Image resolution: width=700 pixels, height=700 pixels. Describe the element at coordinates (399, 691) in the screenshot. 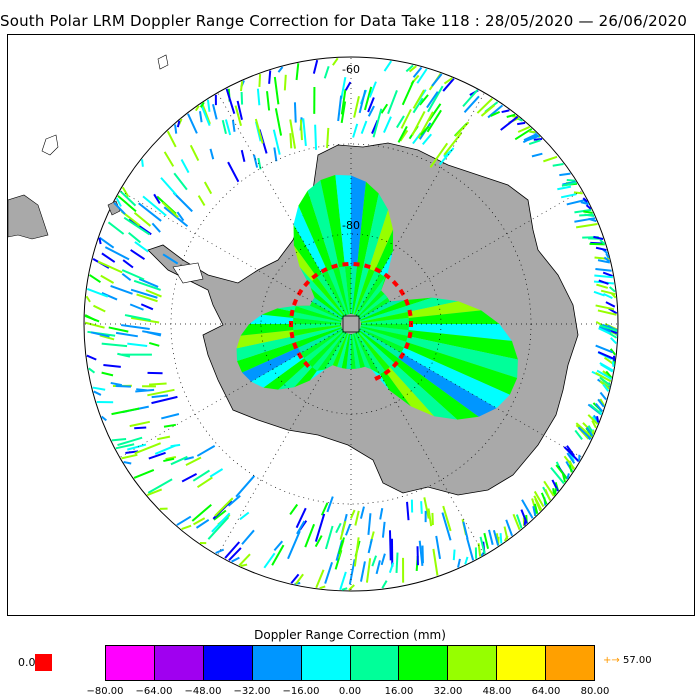

I see `colorbar-tick-label: 16.00` at that location.